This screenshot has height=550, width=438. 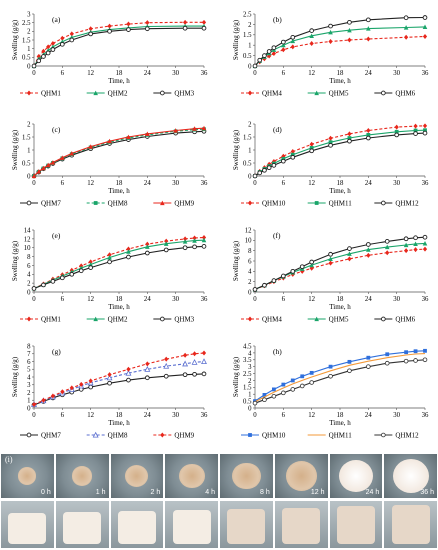 I want to click on photo-panel-label: (i), so click(x=9, y=459).